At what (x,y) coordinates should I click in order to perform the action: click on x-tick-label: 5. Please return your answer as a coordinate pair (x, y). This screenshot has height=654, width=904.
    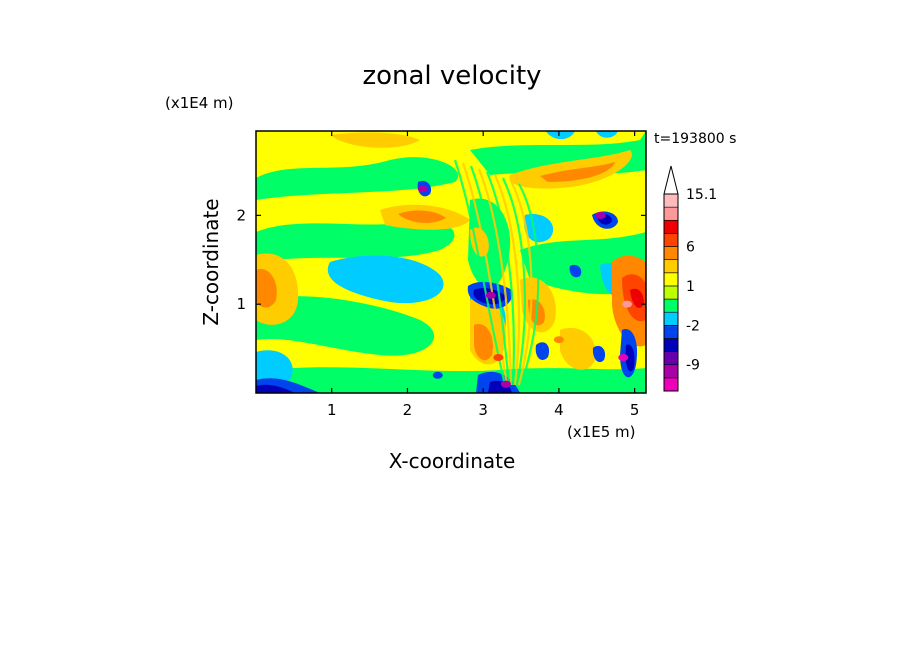
    Looking at the image, I should click on (635, 410).